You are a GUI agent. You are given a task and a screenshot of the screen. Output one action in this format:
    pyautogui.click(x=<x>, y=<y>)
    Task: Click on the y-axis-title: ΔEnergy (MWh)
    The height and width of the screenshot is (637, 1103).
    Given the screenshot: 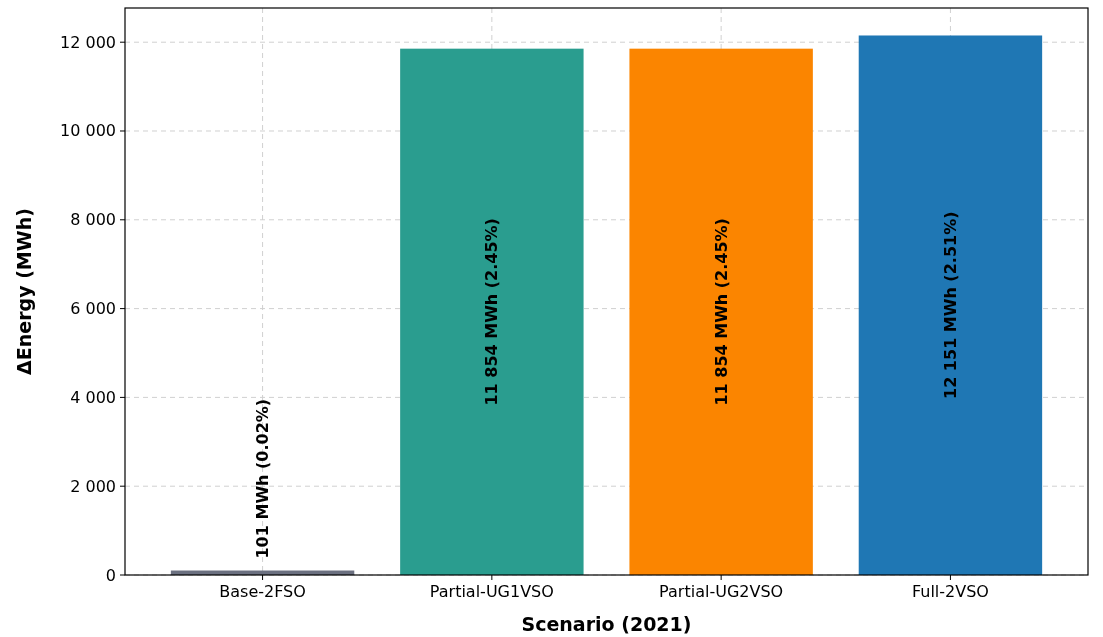 What is the action you would take?
    pyautogui.click(x=24, y=291)
    